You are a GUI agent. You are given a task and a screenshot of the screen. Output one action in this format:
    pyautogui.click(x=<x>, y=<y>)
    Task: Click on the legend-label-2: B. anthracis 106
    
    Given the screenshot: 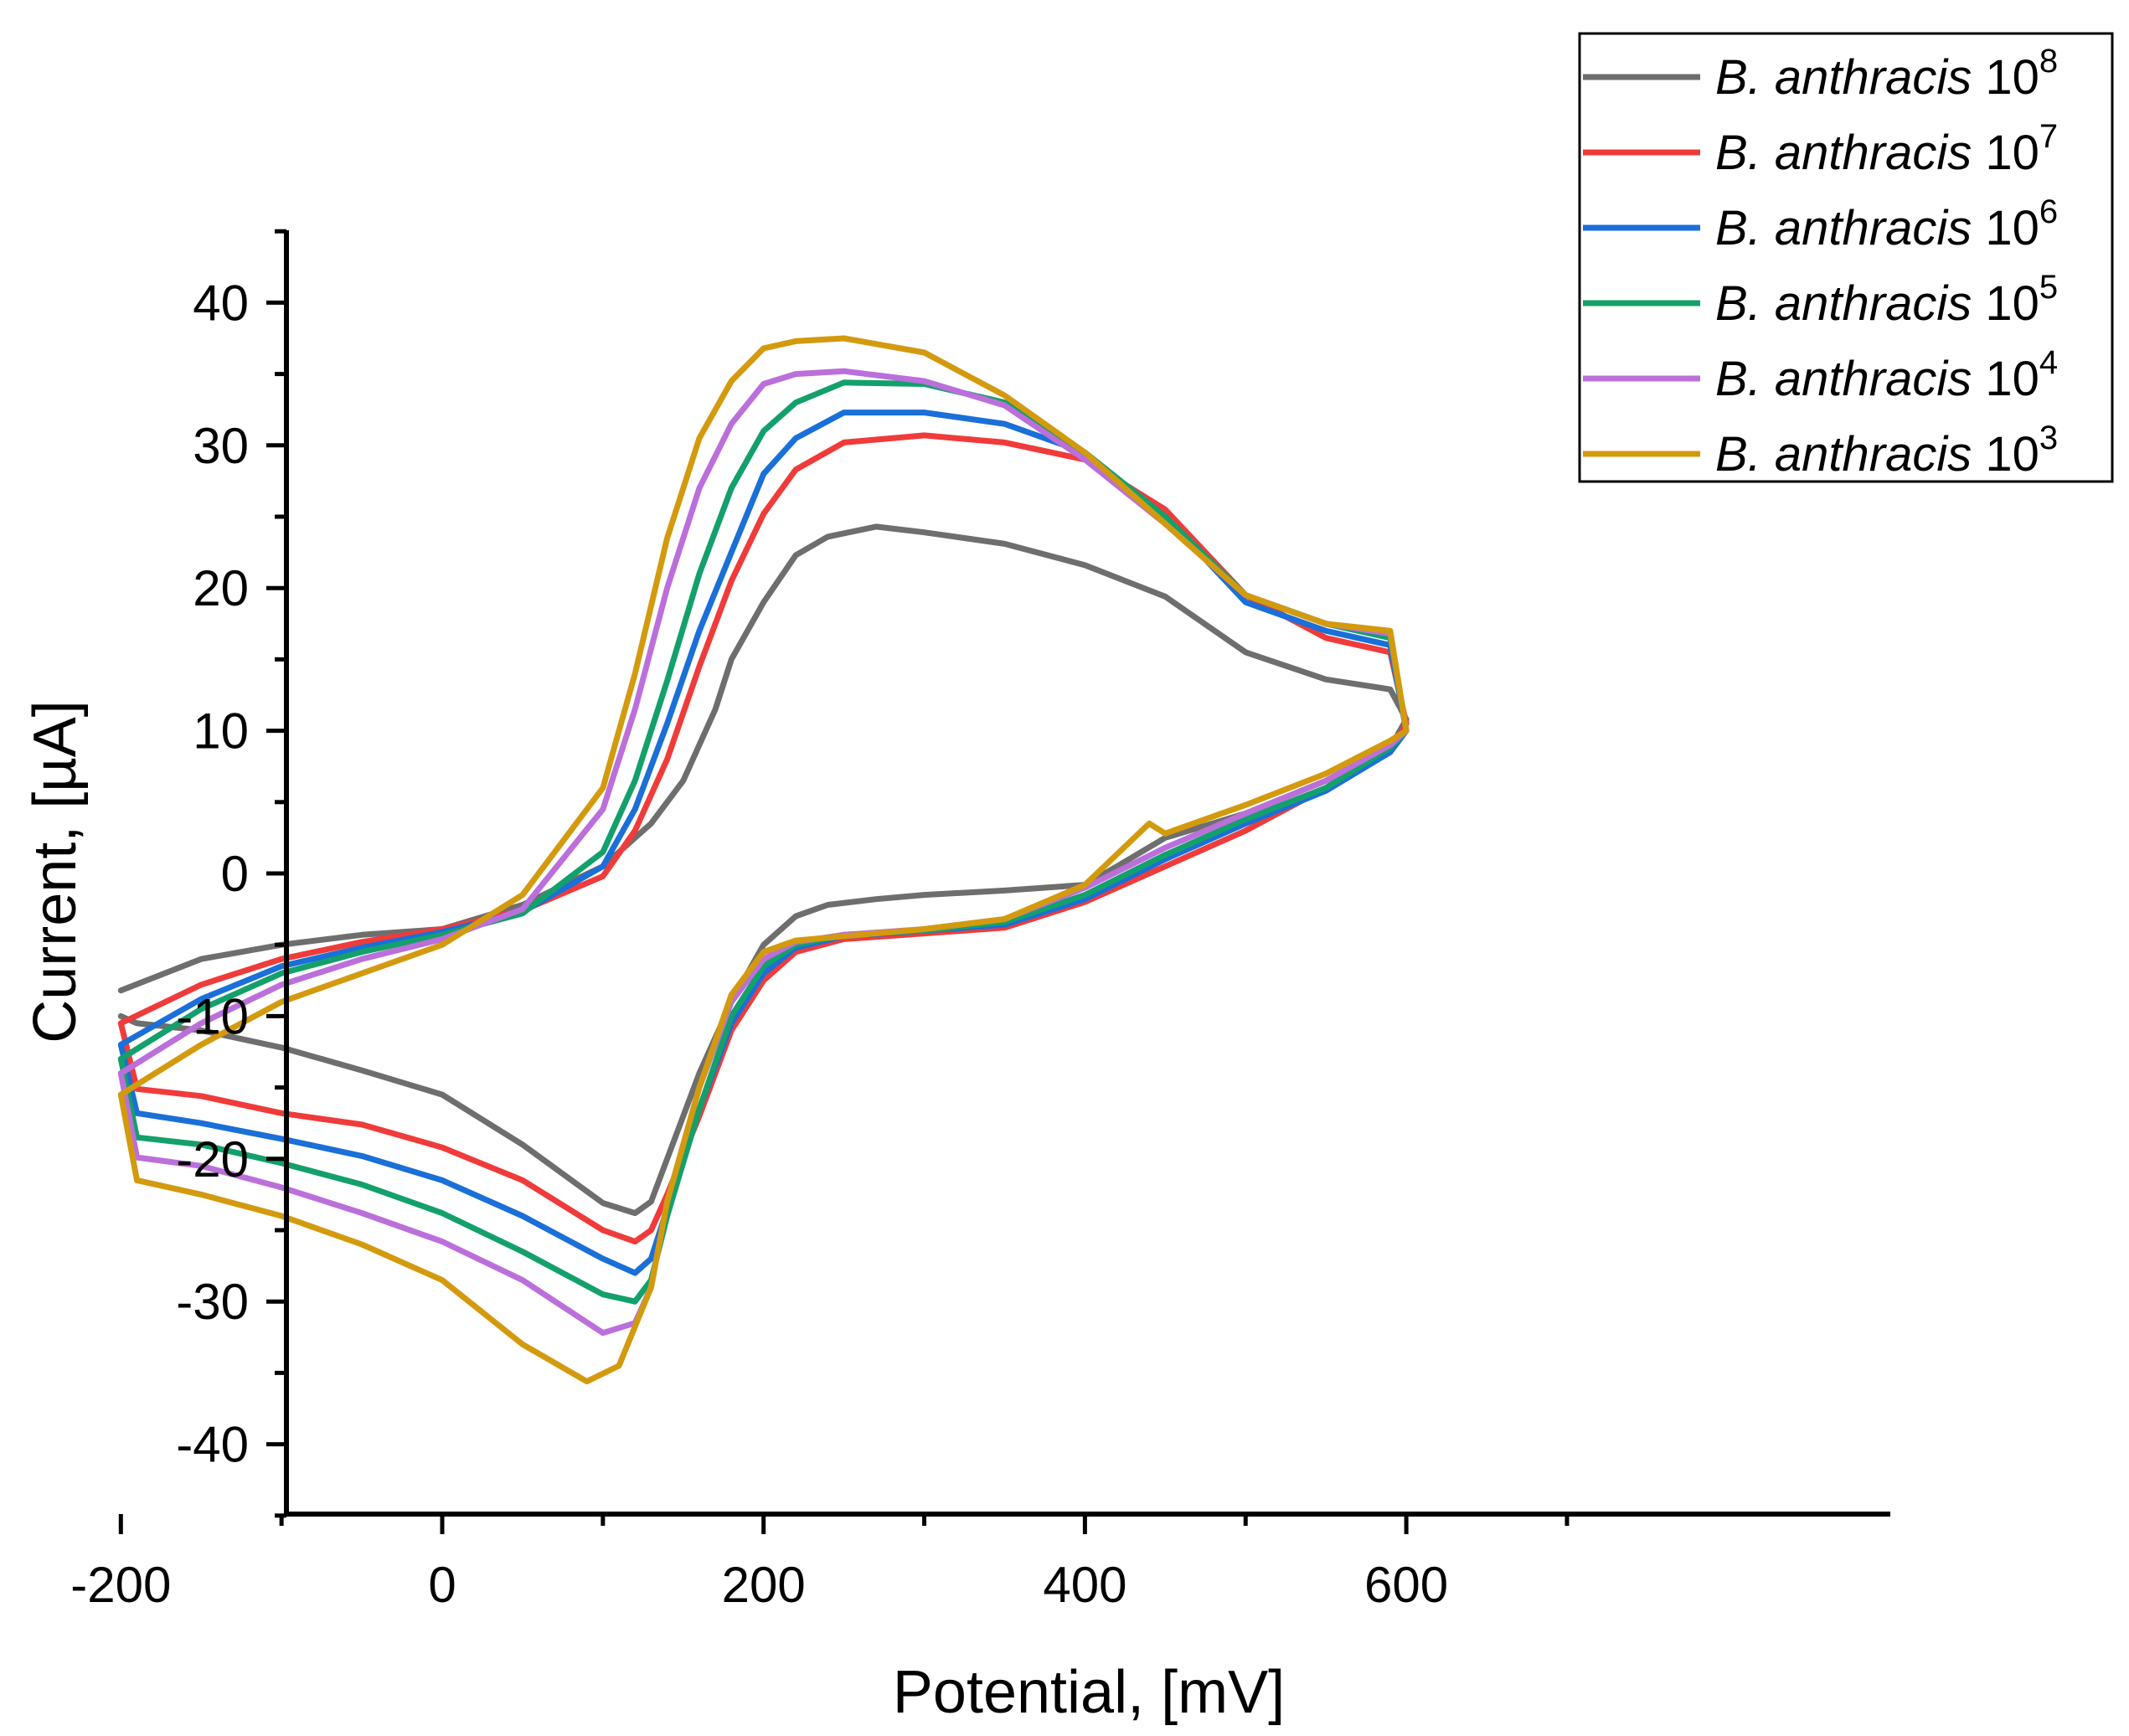 What is the action you would take?
    pyautogui.click(x=1887, y=224)
    